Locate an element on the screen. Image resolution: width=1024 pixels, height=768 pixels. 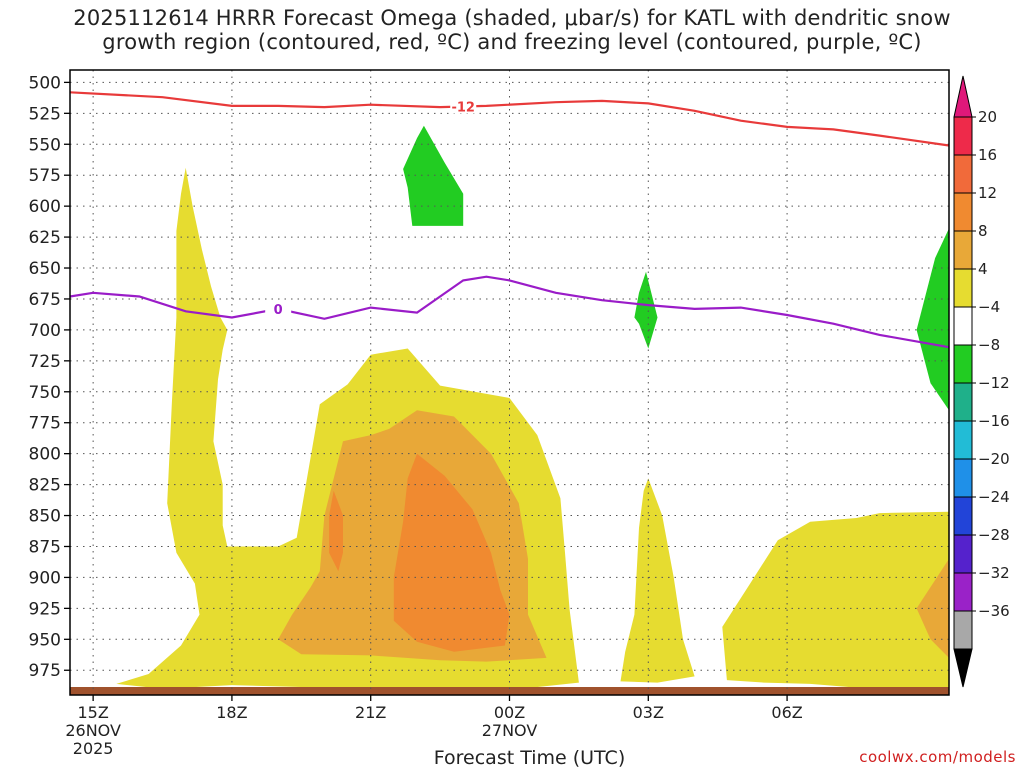
colorbar-top-arrow is located at coordinates (963, 96).